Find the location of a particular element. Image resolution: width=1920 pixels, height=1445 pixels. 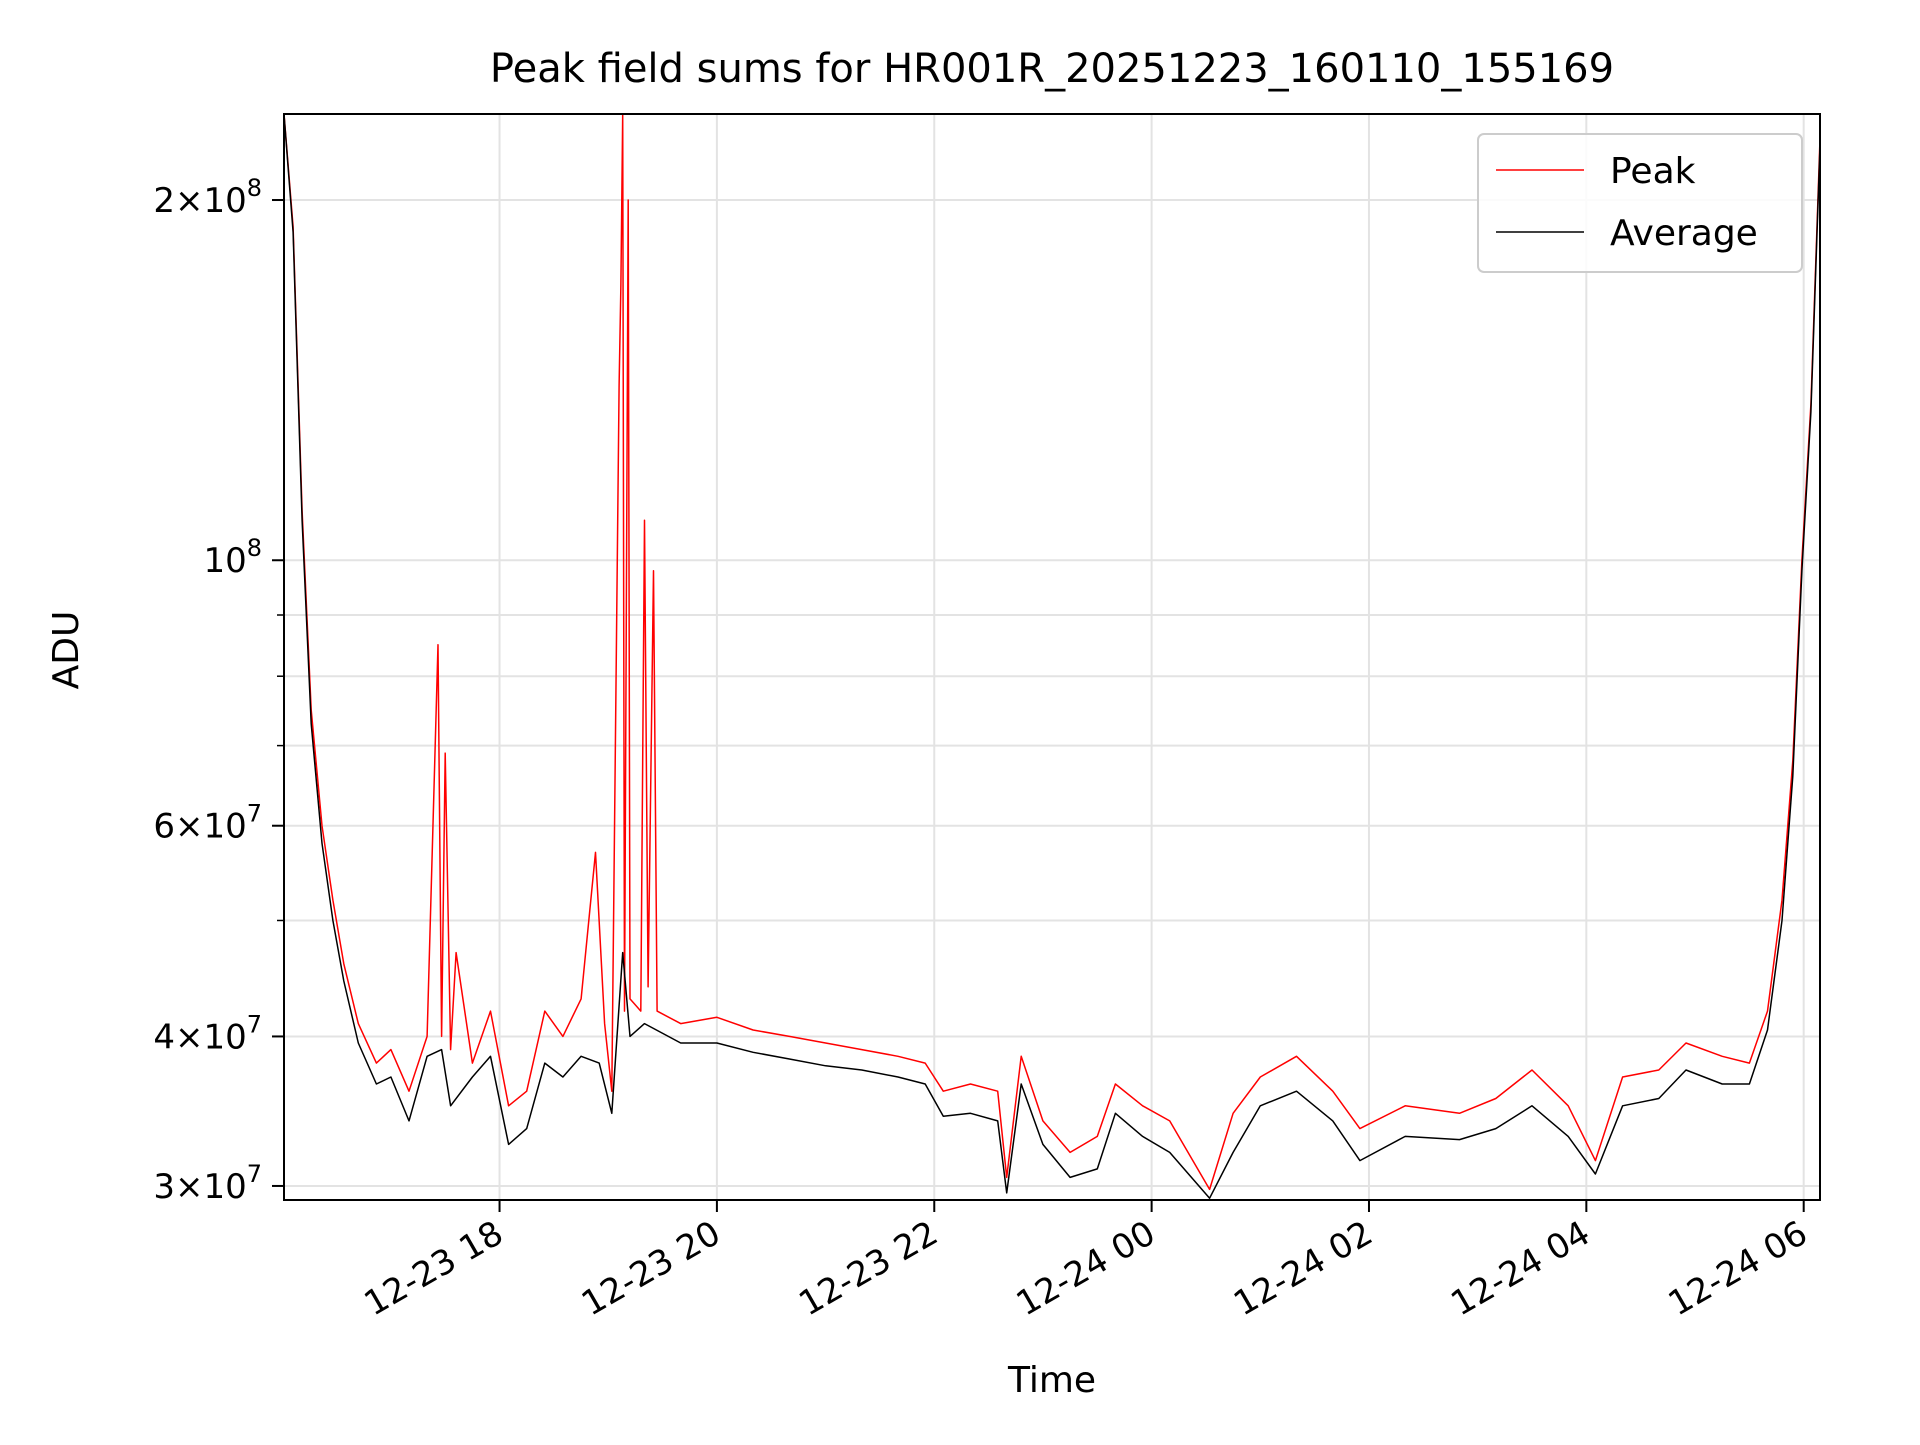

legend-peak-label: Peak is located at coordinates (1653, 171).